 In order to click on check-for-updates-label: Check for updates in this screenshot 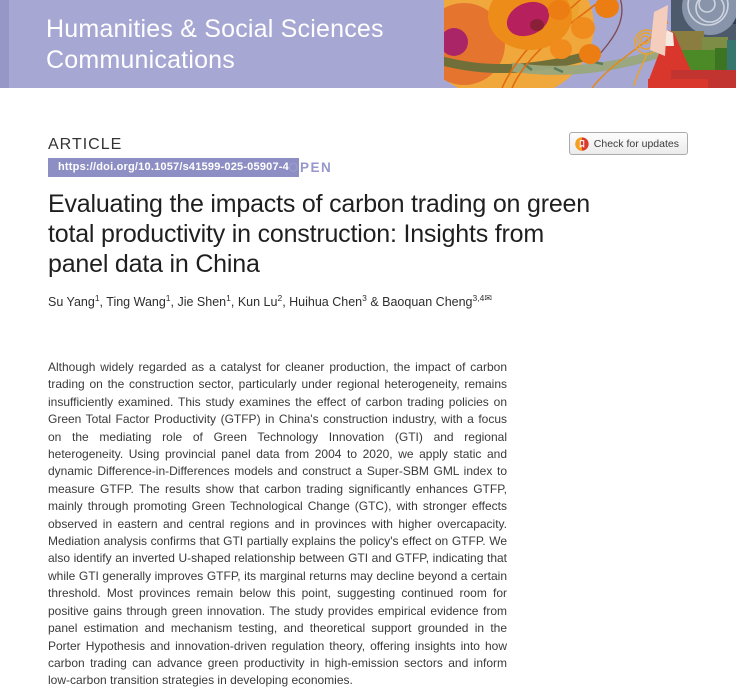, I will do `click(636, 143)`.